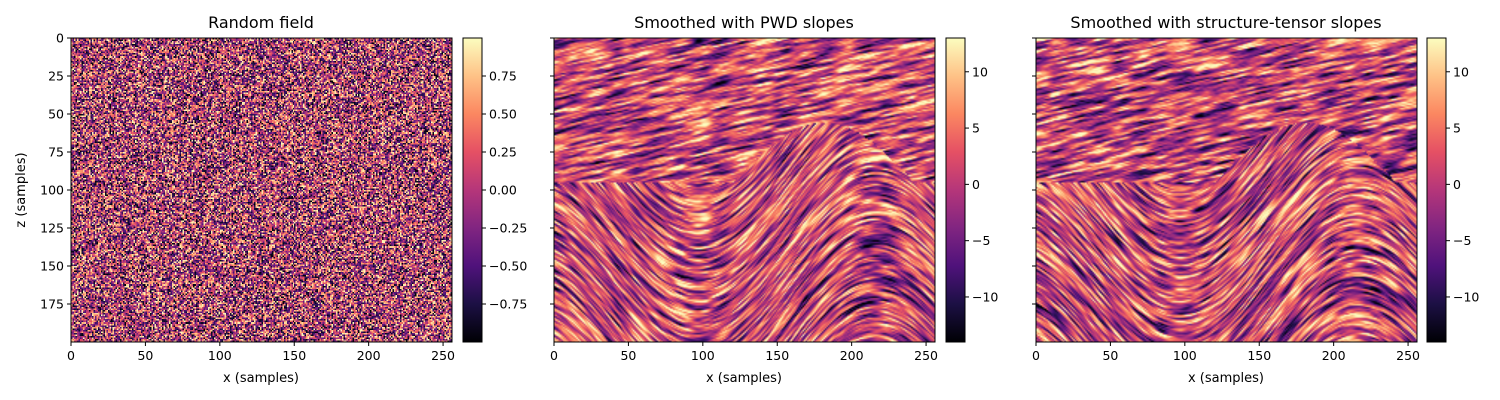 This screenshot has width=1500, height=400. What do you see at coordinates (52, 190) in the screenshot?
I see `y-tick-label: 100` at bounding box center [52, 190].